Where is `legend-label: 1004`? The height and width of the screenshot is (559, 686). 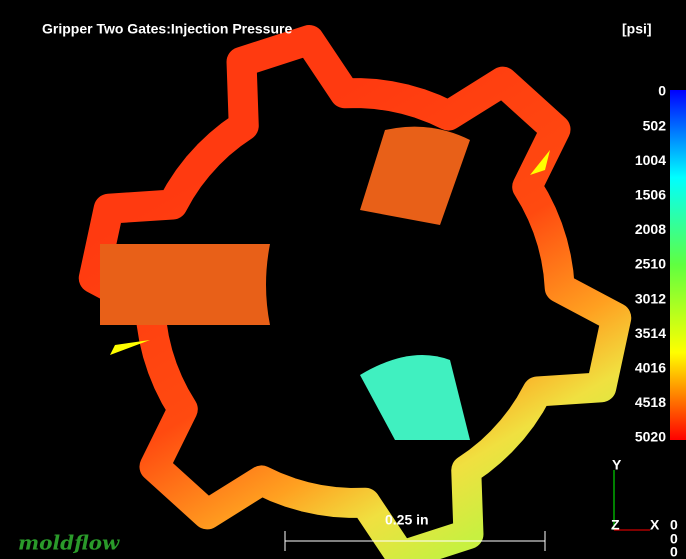 legend-label: 1004 is located at coordinates (650, 160).